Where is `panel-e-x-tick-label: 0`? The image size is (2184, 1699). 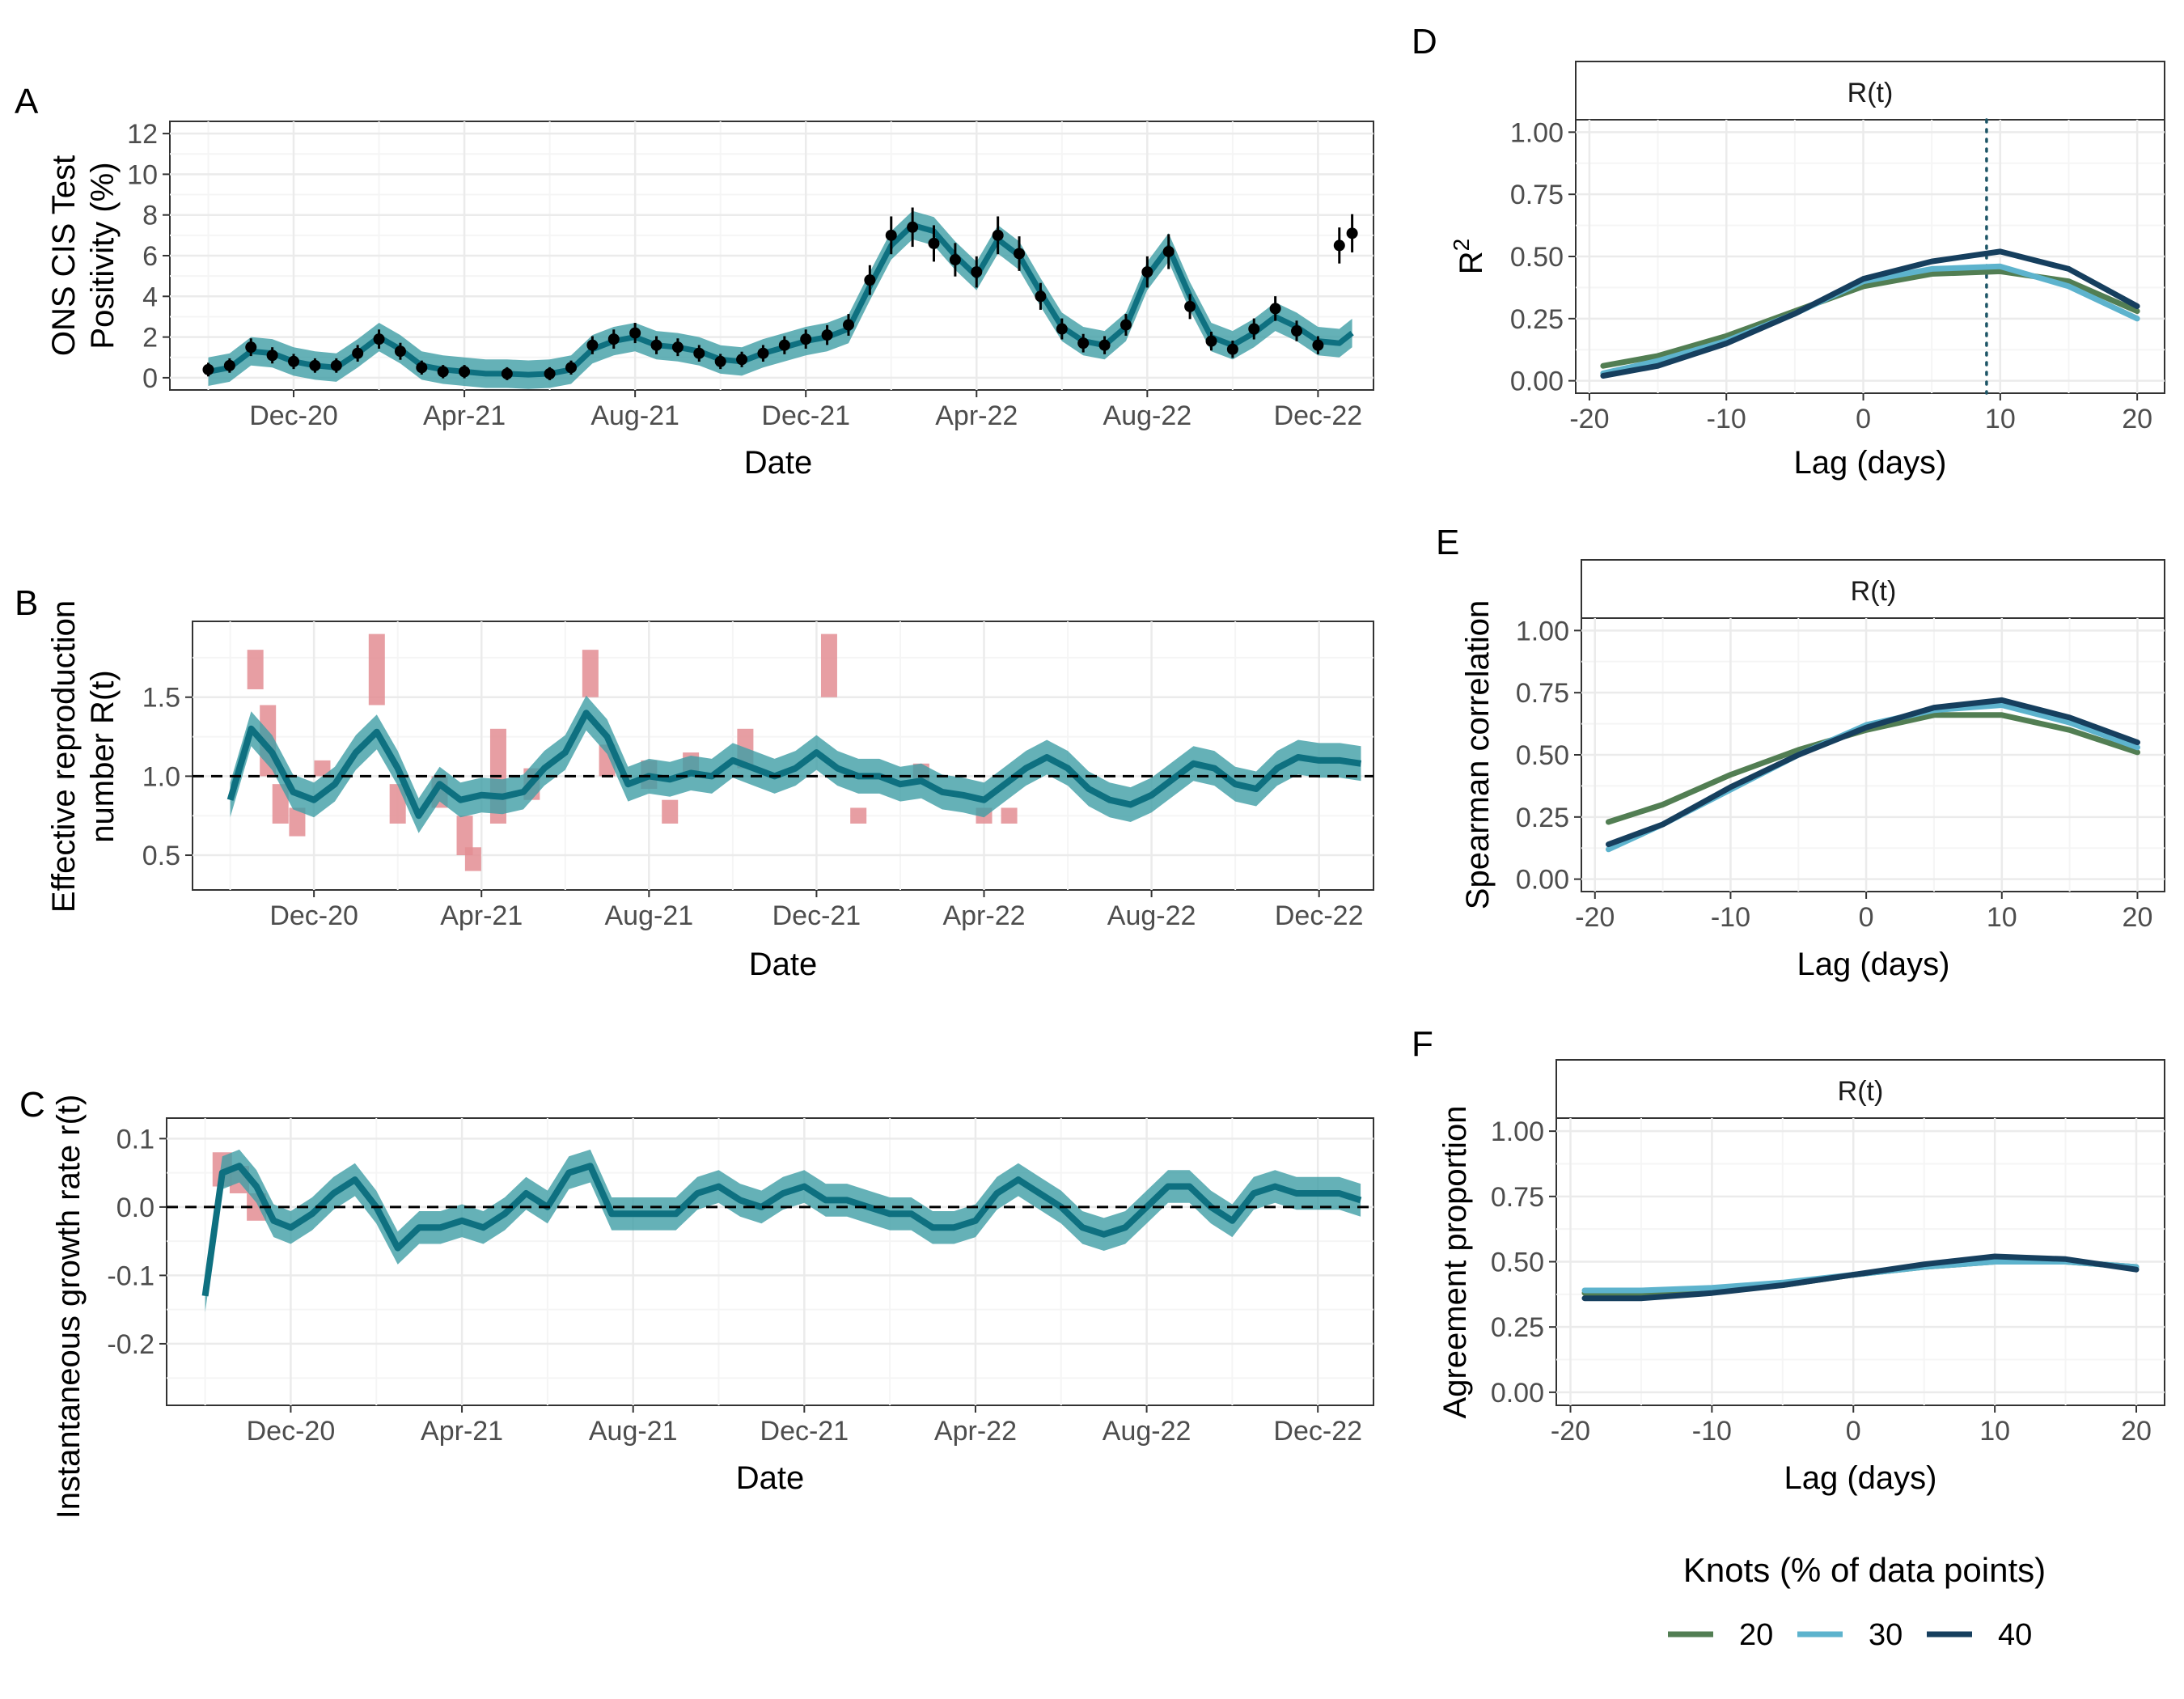 panel-e-x-tick-label: 0 is located at coordinates (1867, 917).